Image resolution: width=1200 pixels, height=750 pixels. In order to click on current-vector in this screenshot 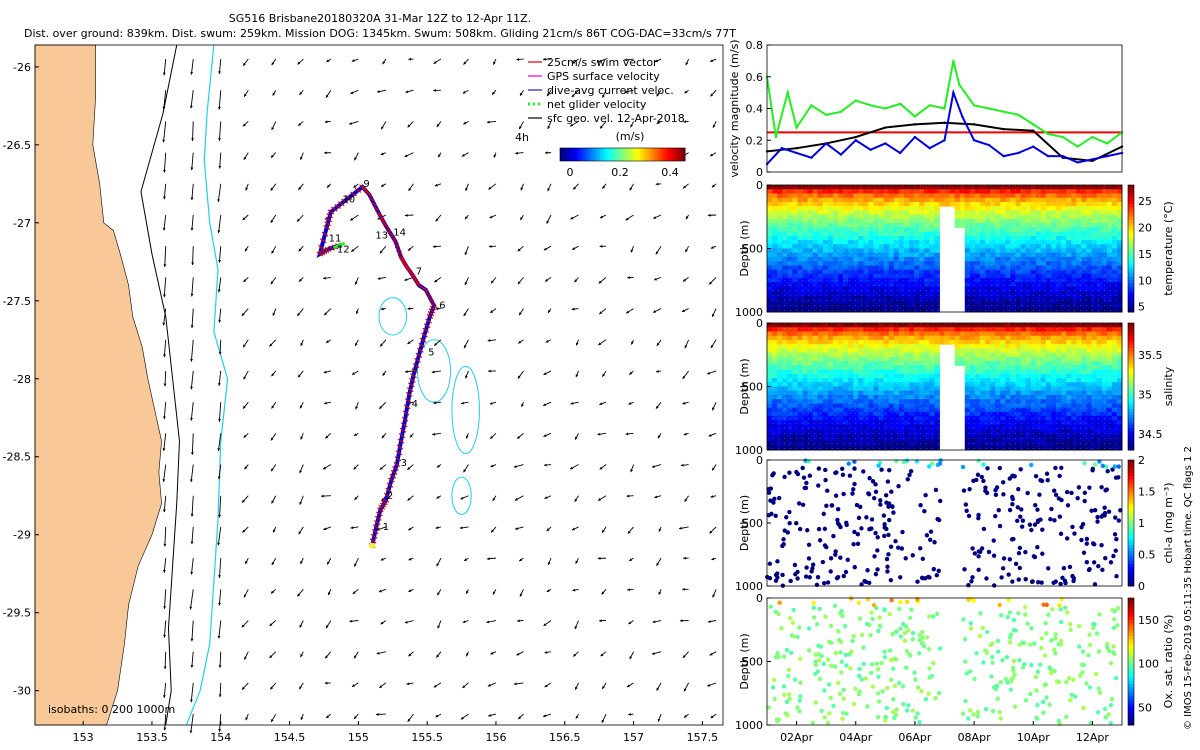, I will do `click(220, 224)`.